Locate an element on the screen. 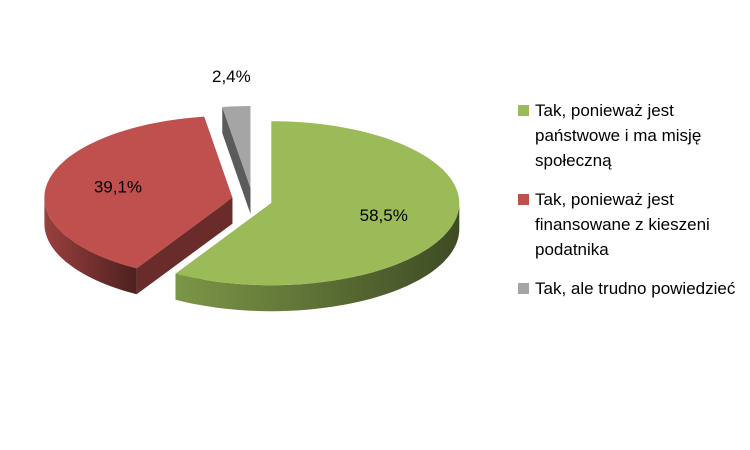 The height and width of the screenshot is (450, 750). slice-label: 2,4% is located at coordinates (231, 76).